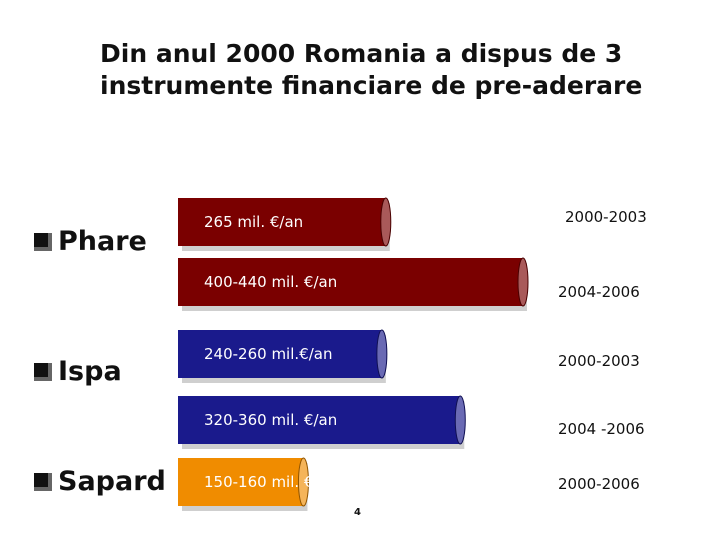 Image resolution: width=720 pixels, height=540 pixels. I want to click on bar-1: 265 mil. €/an, so click(285, 224).